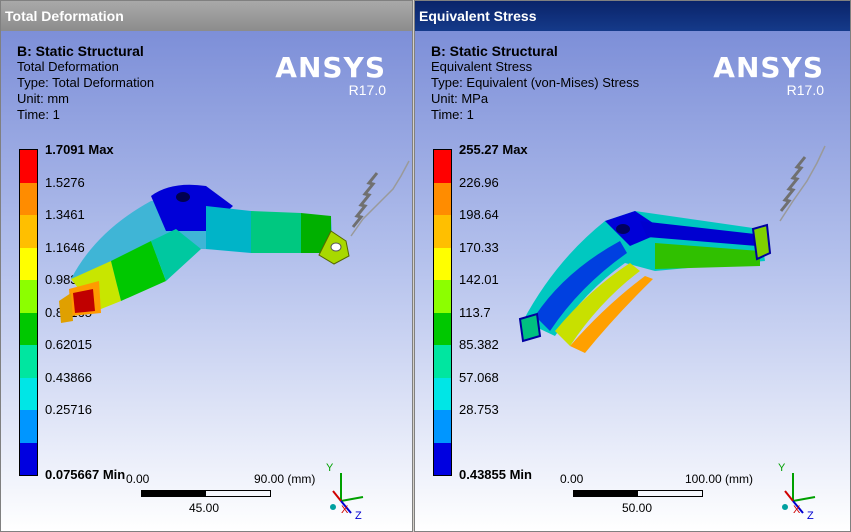 The width and height of the screenshot is (851, 532). Describe the element at coordinates (479, 279) in the screenshot. I see `legend-value: 142.01` at that location.